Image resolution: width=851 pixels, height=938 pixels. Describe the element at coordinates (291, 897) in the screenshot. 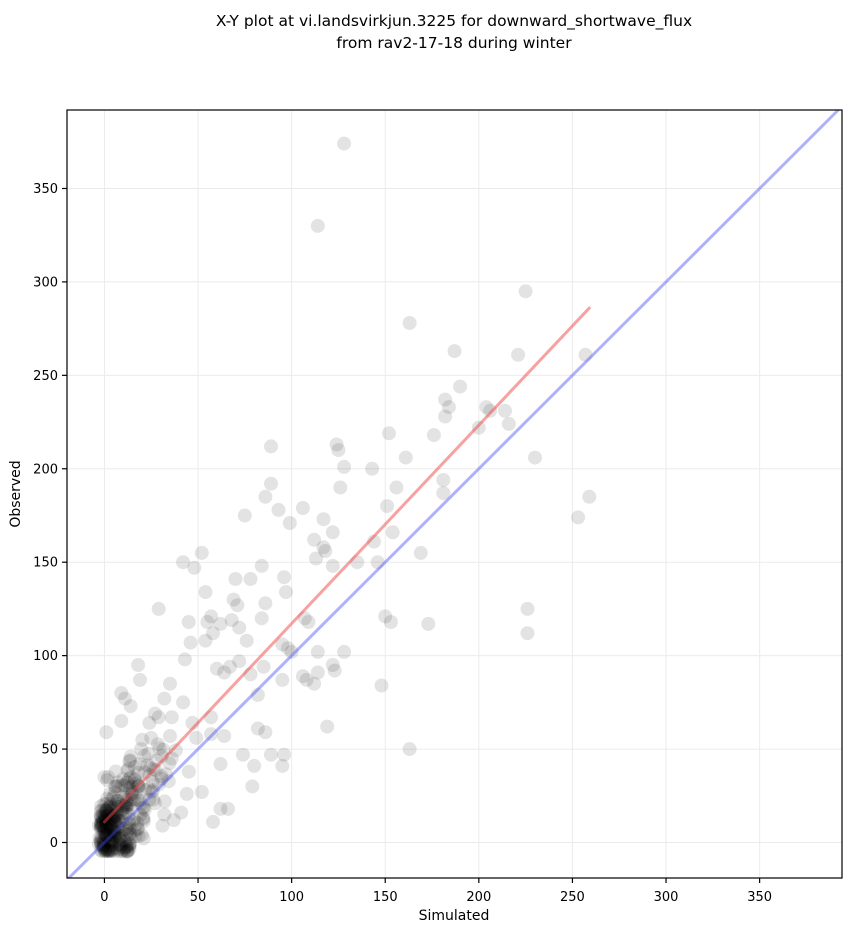

I see `x-tick-label: 100` at that location.